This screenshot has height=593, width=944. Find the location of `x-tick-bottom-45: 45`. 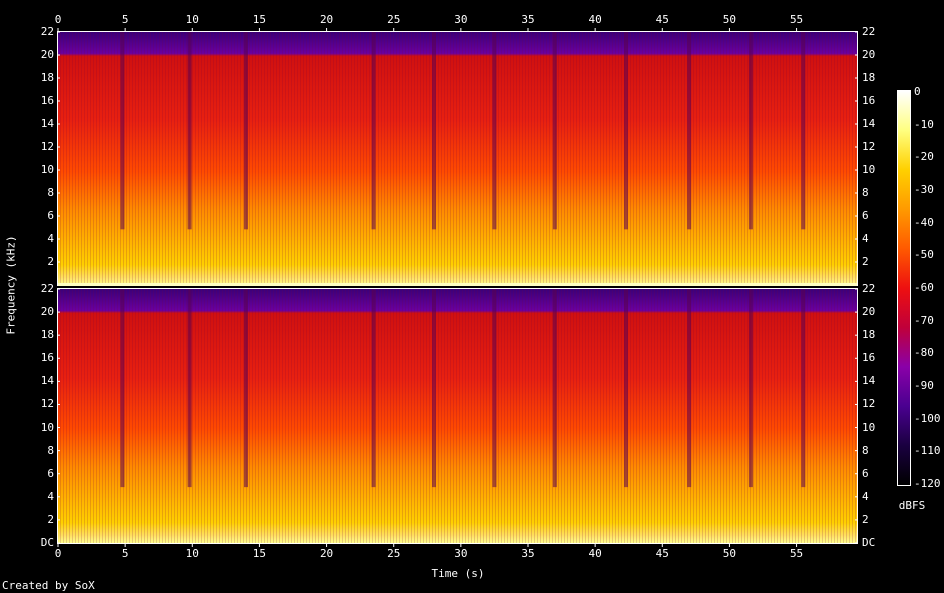

x-tick-bottom-45: 45 is located at coordinates (662, 553).